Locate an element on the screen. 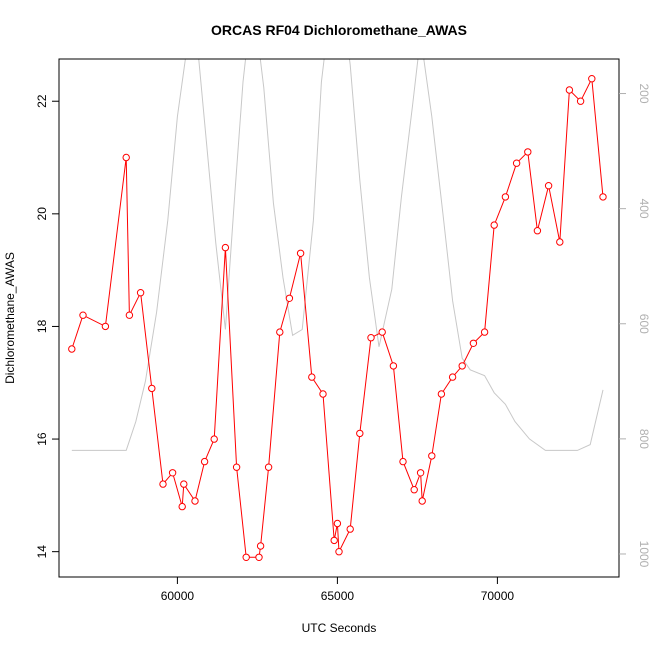 This screenshot has height=650, width=650. y-axis-right: 200 400 600 800 1000 is located at coordinates (634, 325).